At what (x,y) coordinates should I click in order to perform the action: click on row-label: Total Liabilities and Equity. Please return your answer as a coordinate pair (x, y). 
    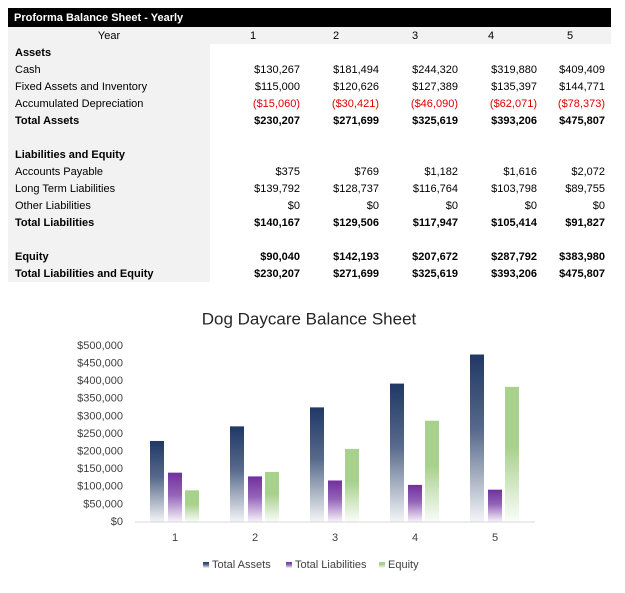
    Looking at the image, I should click on (84, 274).